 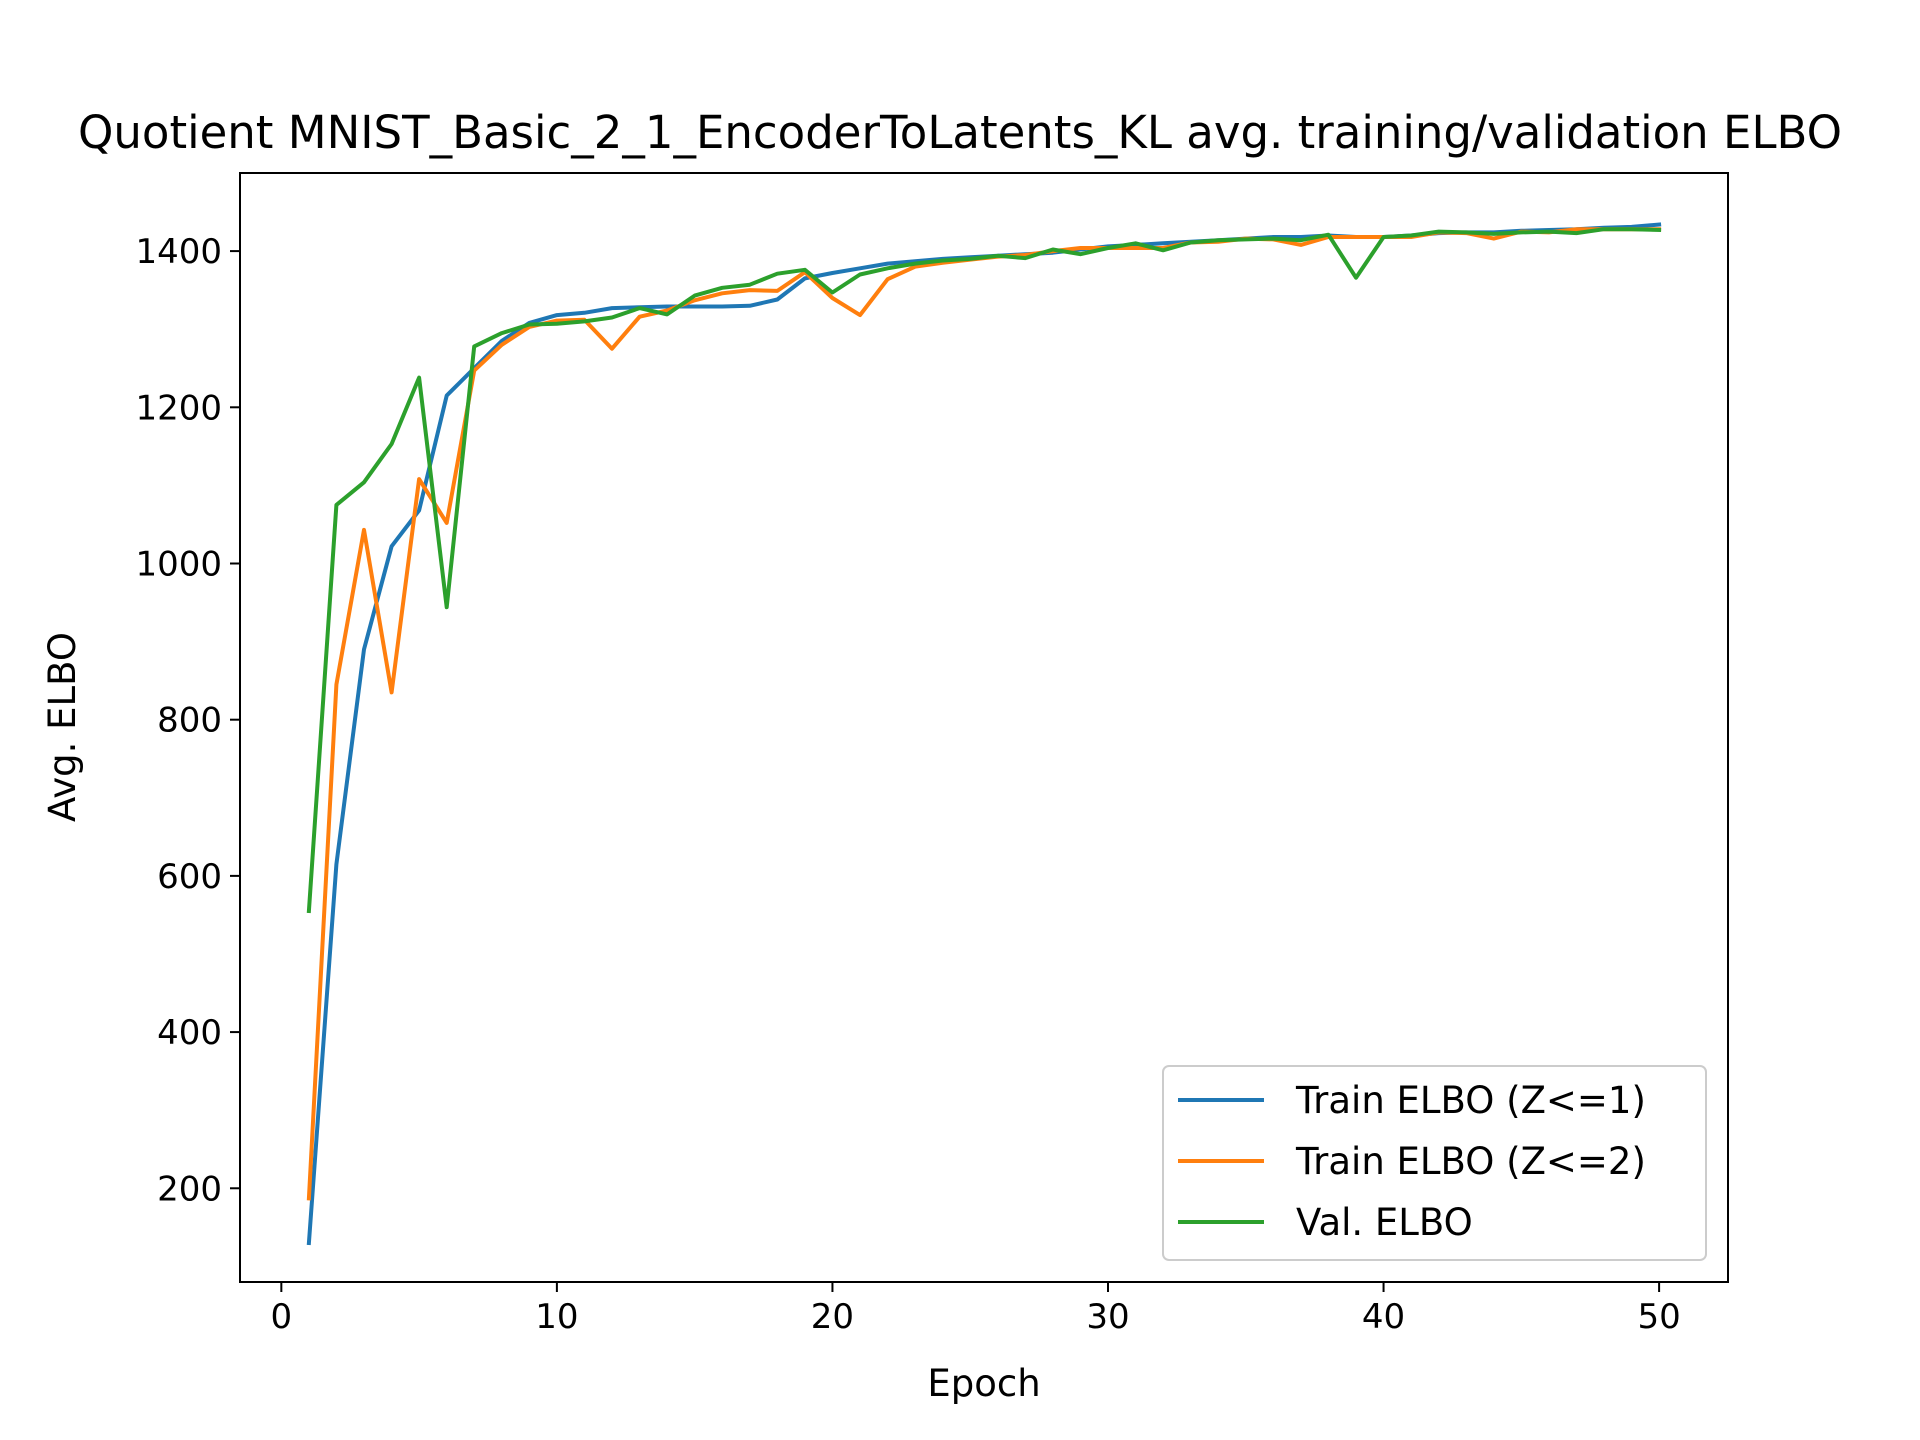 What do you see at coordinates (1383, 1317) in the screenshot?
I see `x-tick-label: 40` at bounding box center [1383, 1317].